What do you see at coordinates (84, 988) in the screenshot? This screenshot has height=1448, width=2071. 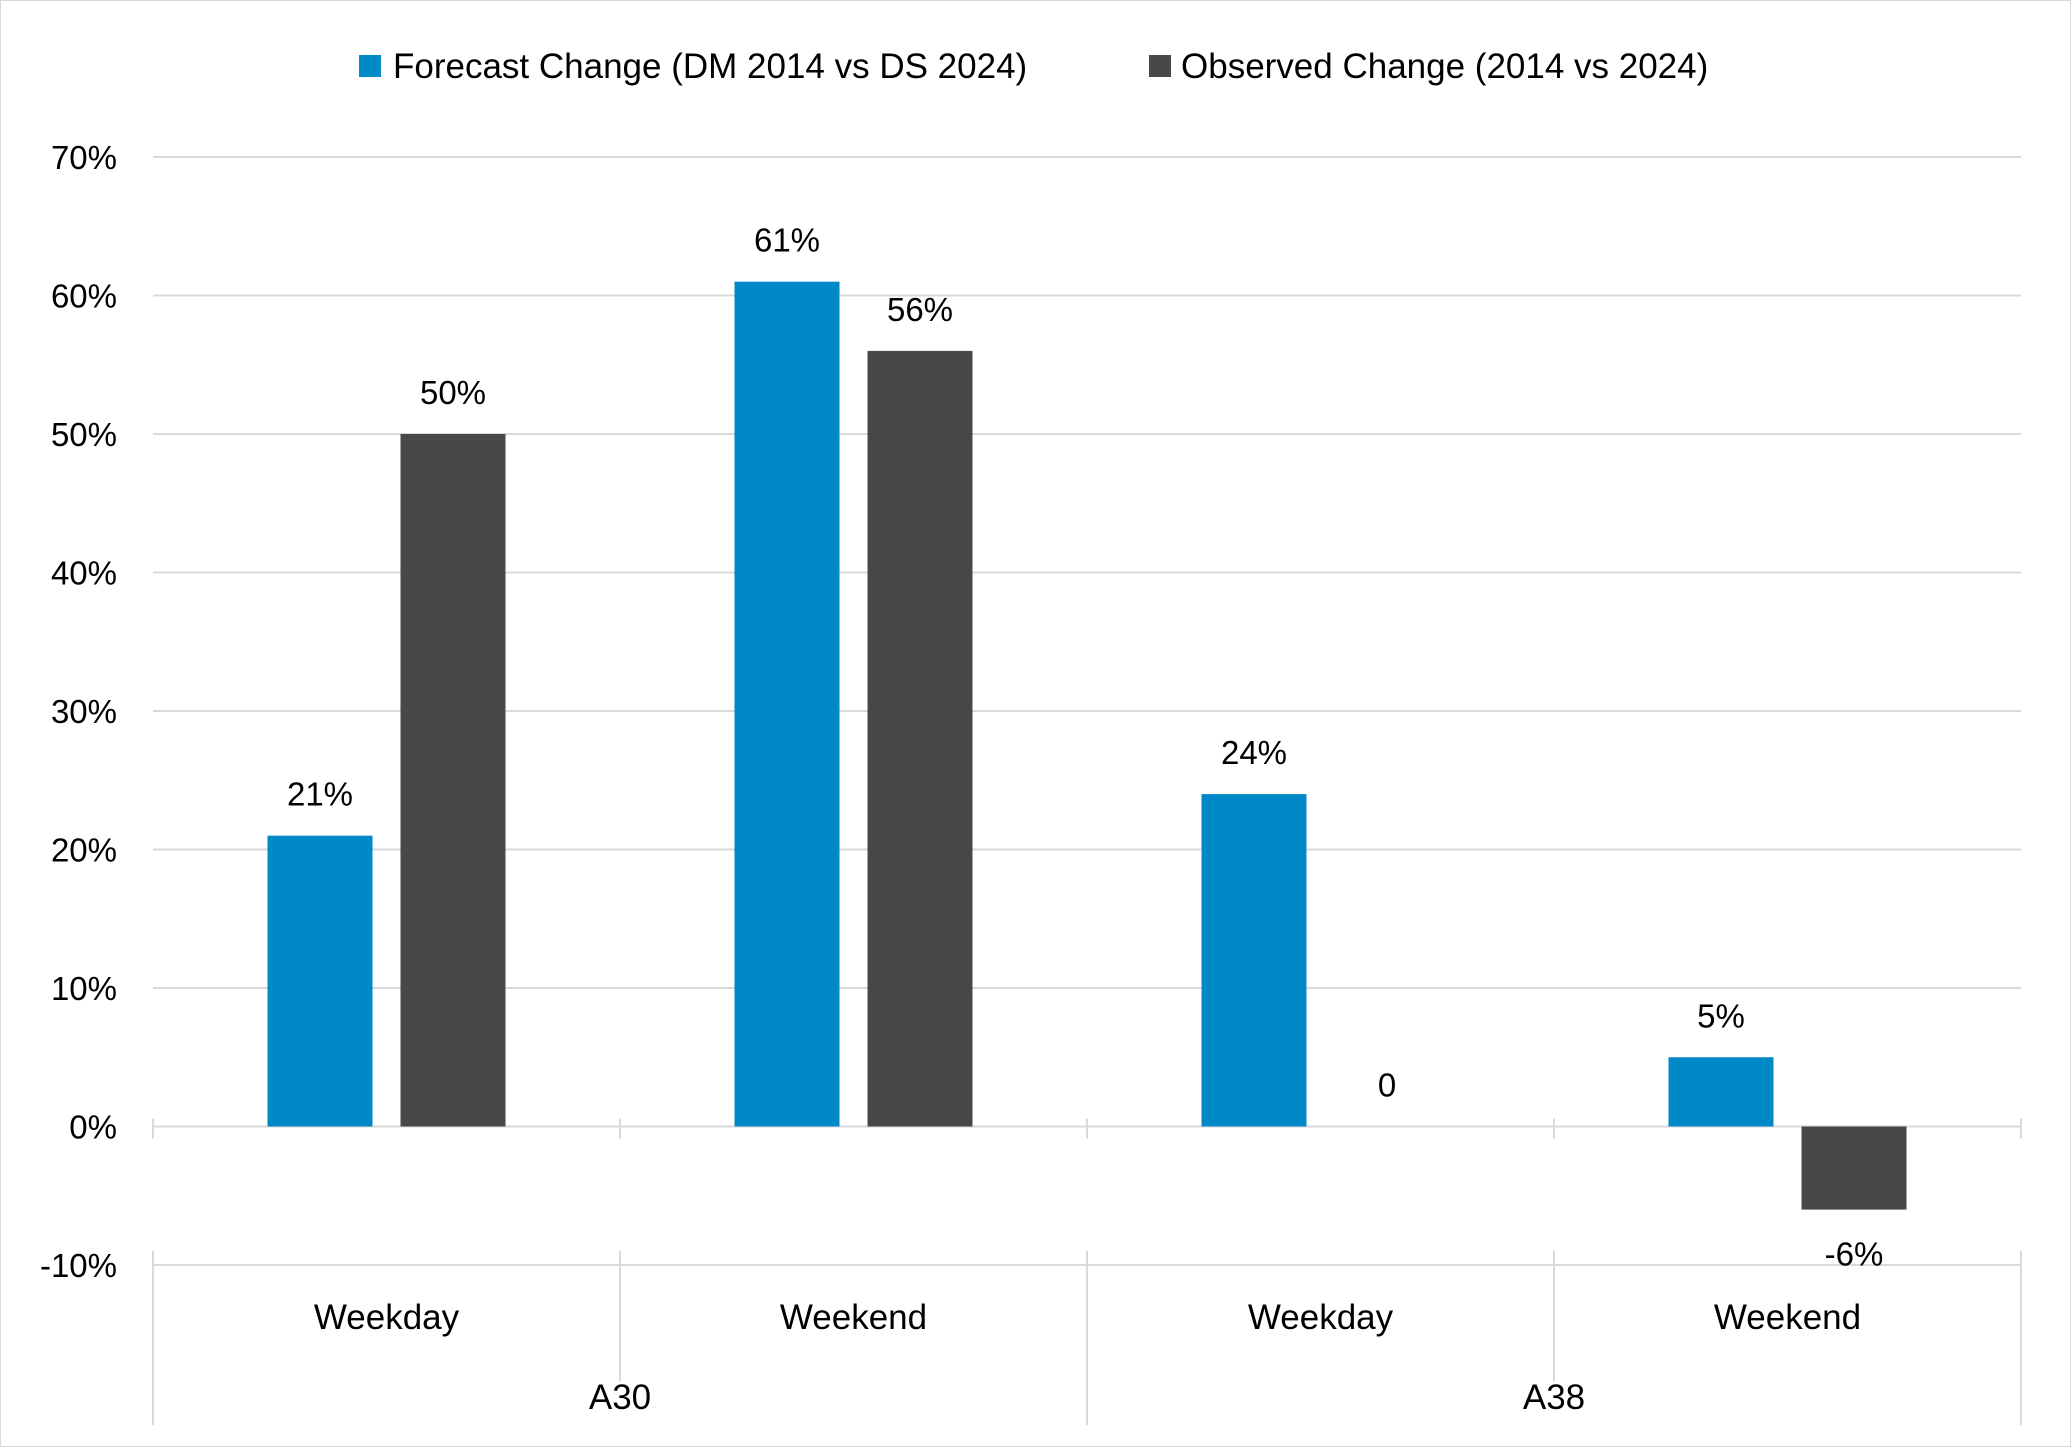 I see `y-tick-label: 10%` at bounding box center [84, 988].